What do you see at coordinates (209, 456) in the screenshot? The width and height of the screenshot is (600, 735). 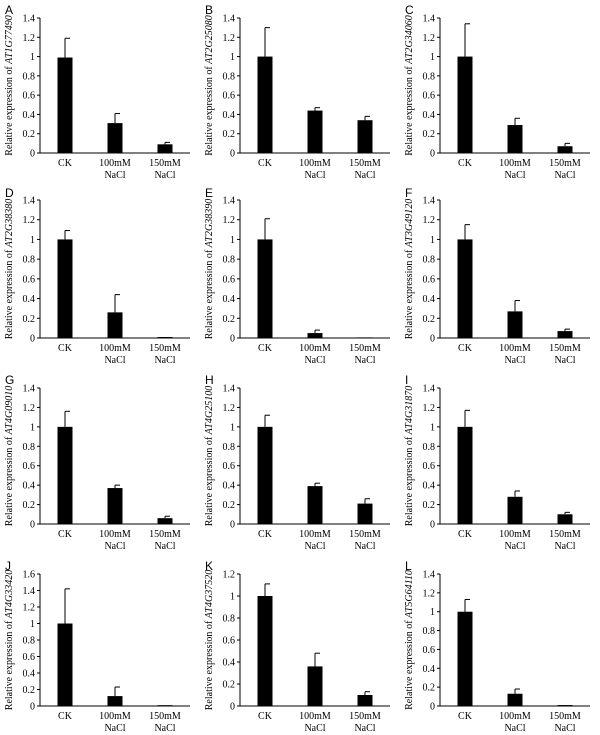 I see `y-axis-label: Relative expression of AT4G25100` at bounding box center [209, 456].